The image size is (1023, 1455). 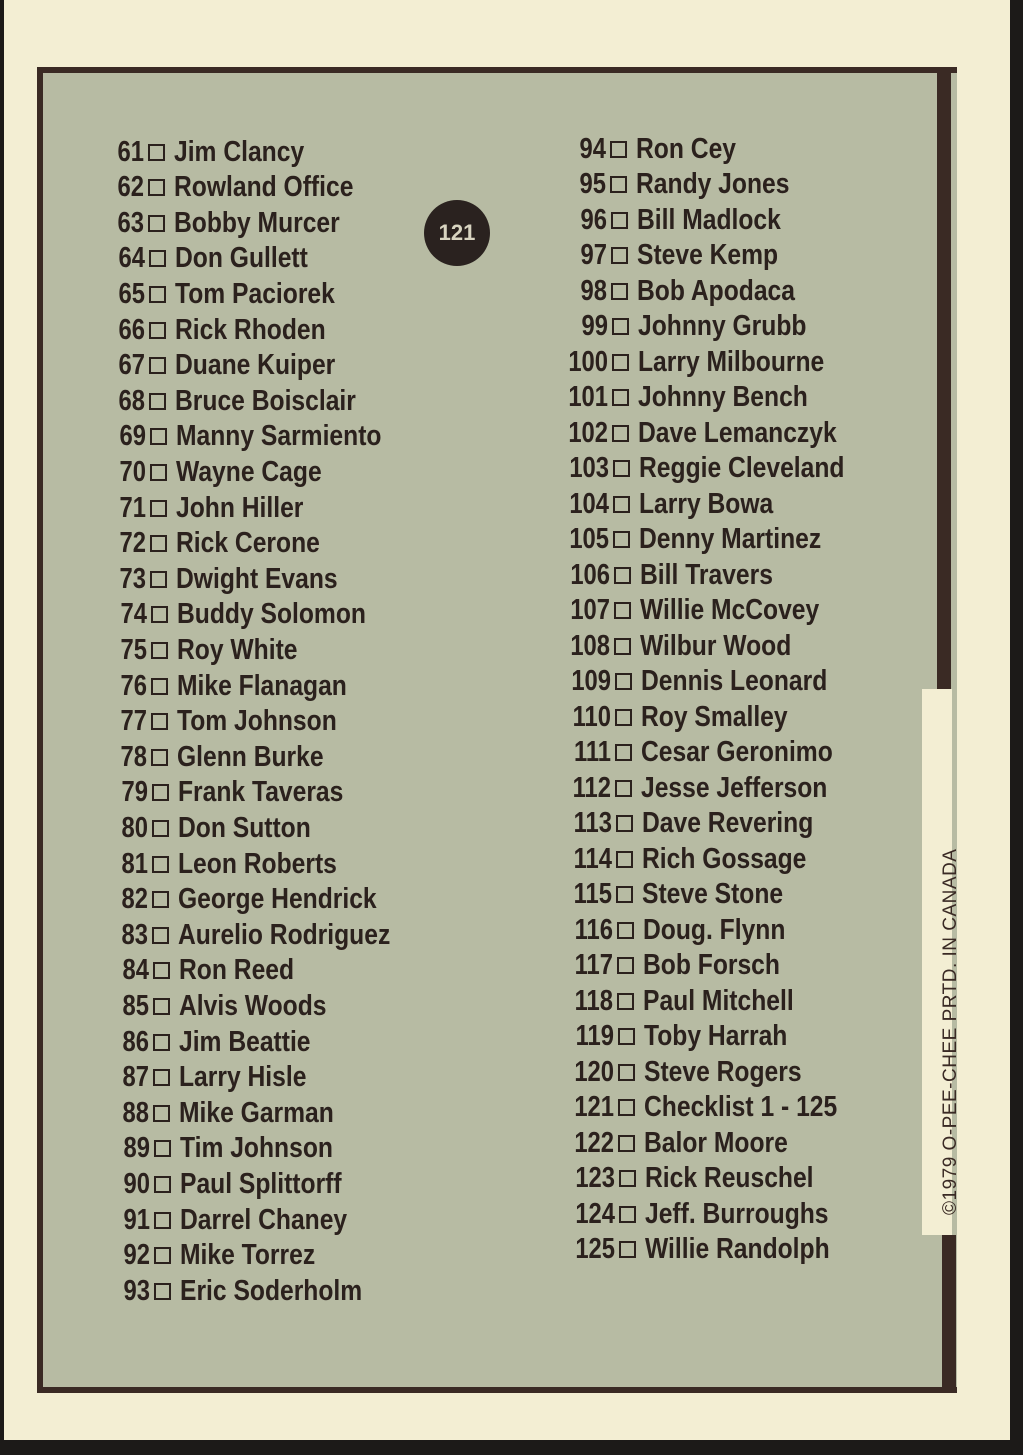 I want to click on checklist-item: 98 Bob Apodaca, so click(x=682, y=291).